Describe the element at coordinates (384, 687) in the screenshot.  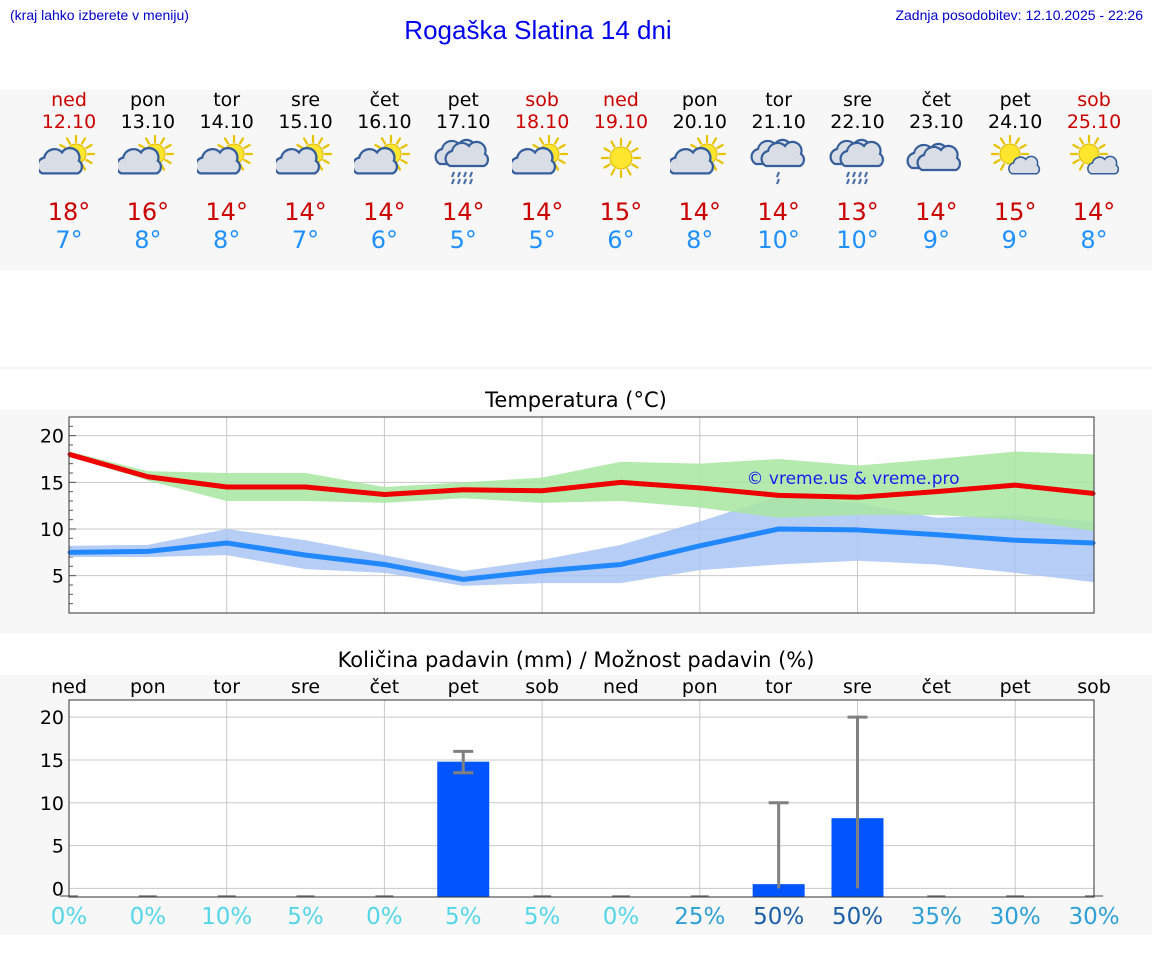
I see `x-tick-label: čet` at that location.